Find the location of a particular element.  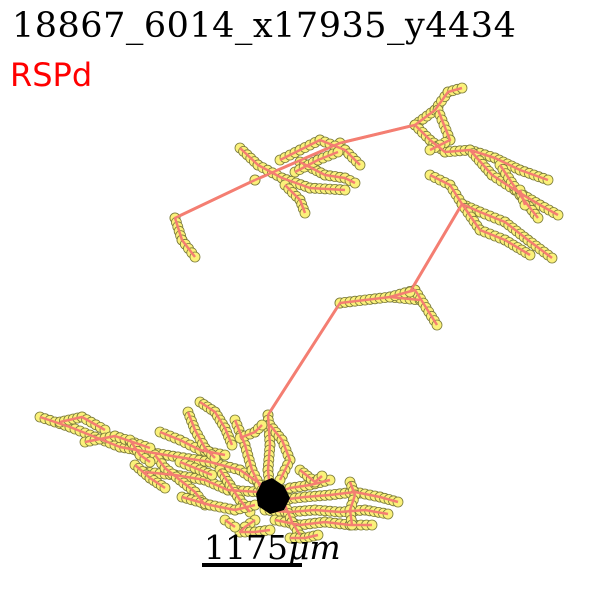

soma is located at coordinates (273, 496).